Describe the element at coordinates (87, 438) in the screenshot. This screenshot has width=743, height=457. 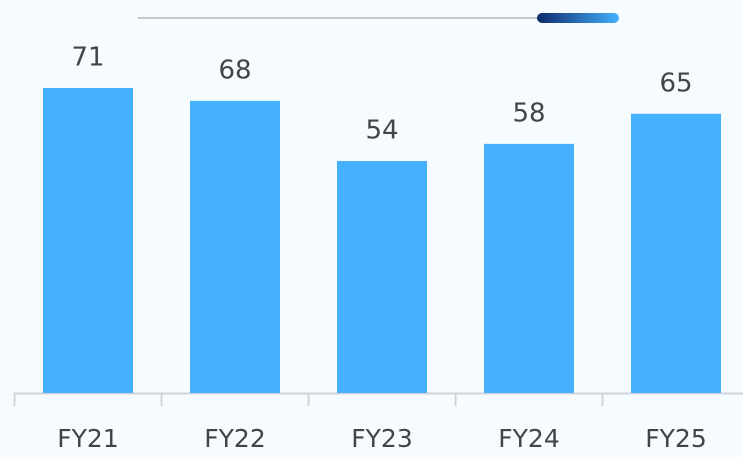
I see `x-tick-label: FY21` at that location.